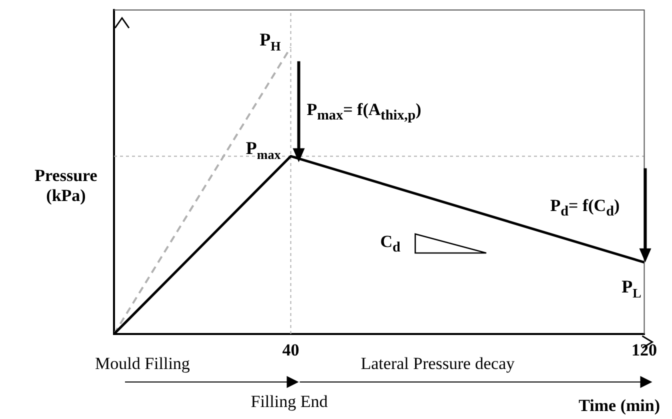 This screenshot has height=419, width=672. What do you see at coordinates (390, 244) in the screenshot?
I see `annotation: C$_{d}$` at bounding box center [390, 244].